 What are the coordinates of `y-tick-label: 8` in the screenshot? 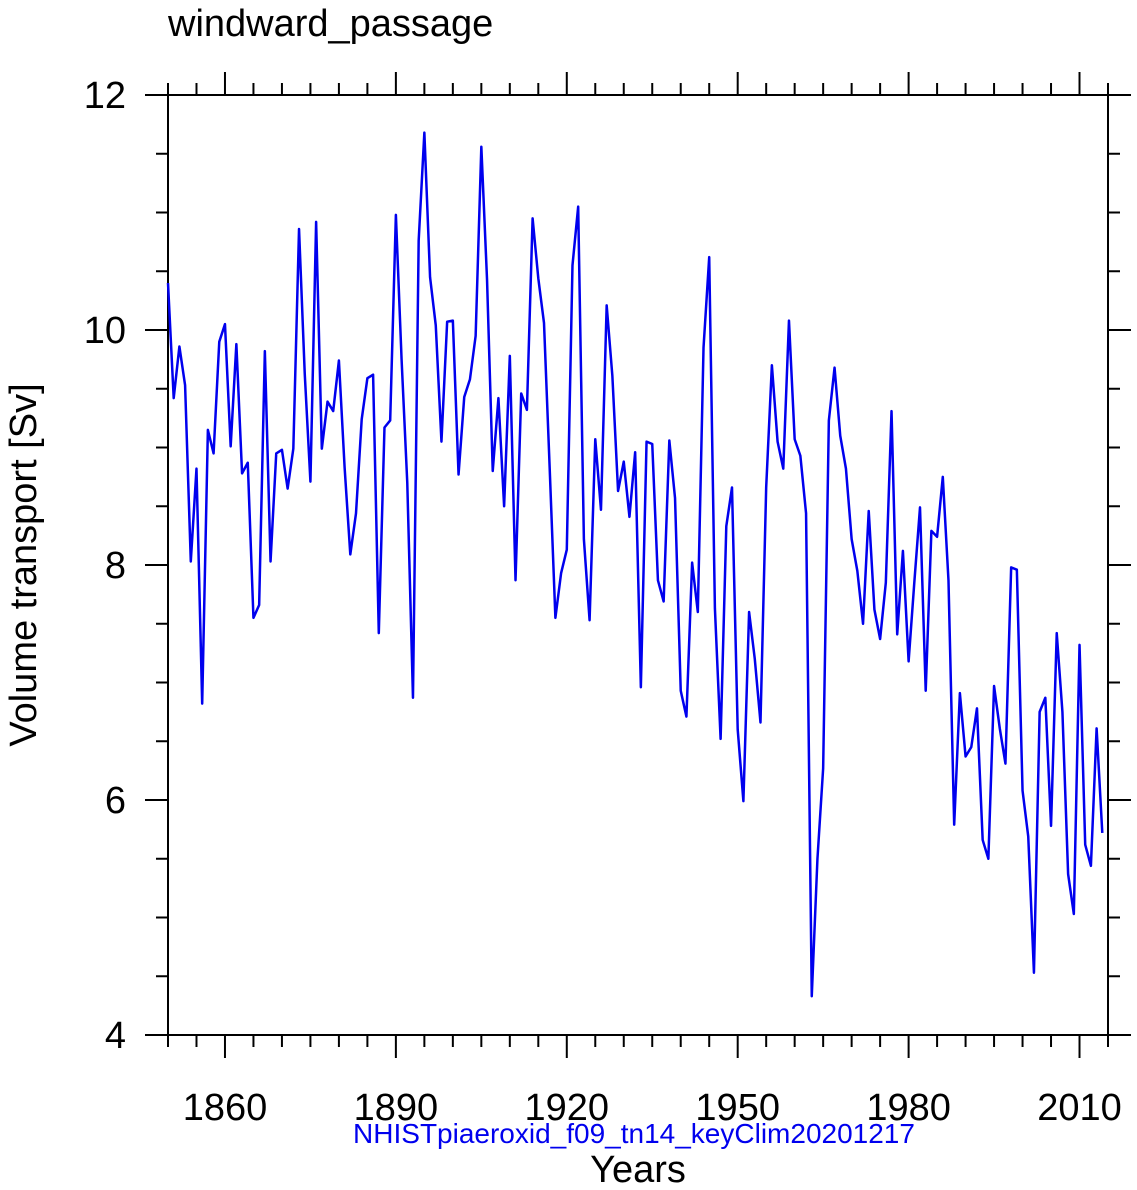 It's located at (115, 566).